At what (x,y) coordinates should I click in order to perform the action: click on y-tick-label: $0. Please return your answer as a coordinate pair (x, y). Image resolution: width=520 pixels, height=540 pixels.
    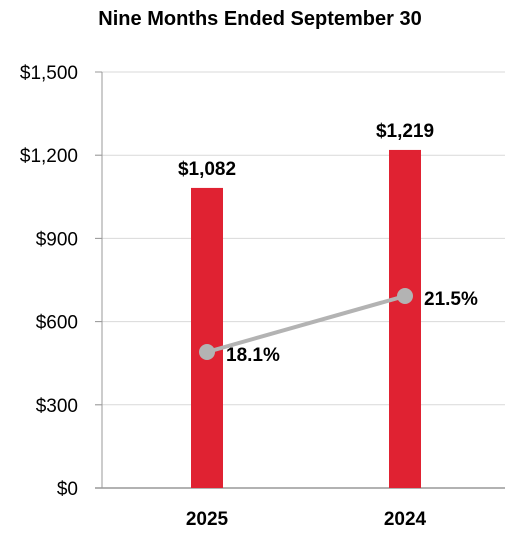
    Looking at the image, I should click on (67, 489).